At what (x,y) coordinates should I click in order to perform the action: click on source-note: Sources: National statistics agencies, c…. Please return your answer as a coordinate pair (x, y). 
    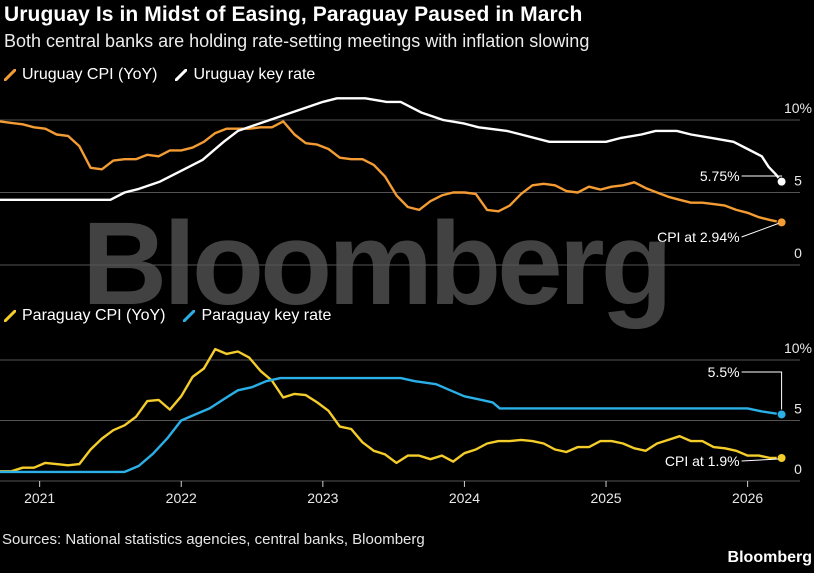
    Looking at the image, I should click on (213, 539).